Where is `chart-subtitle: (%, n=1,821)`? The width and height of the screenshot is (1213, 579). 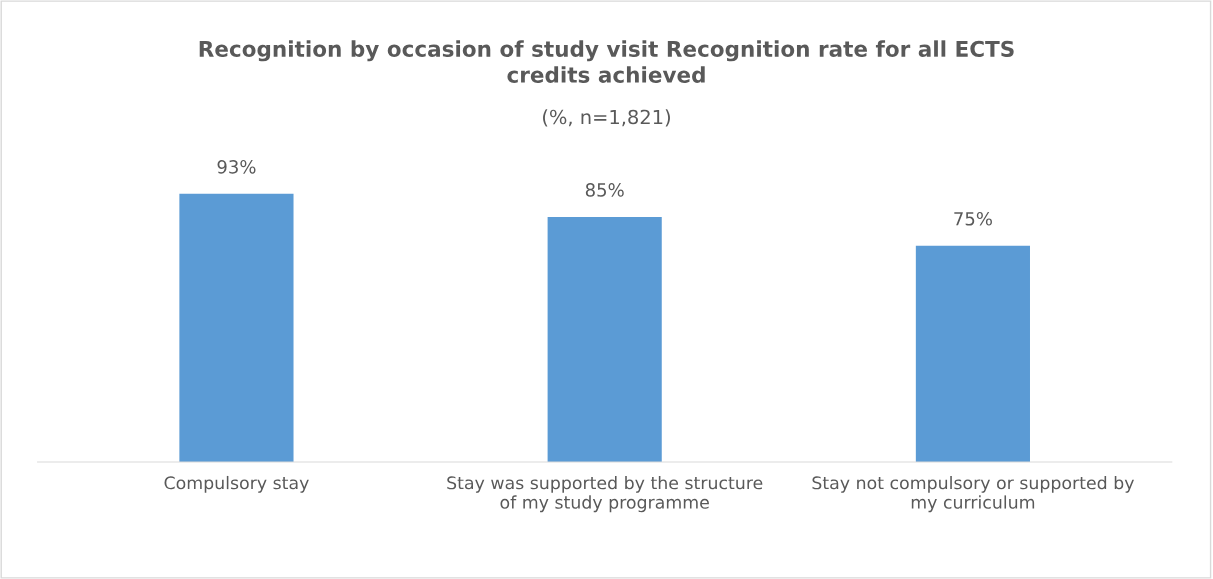
chart-subtitle: (%, n=1,821) is located at coordinates (606, 118).